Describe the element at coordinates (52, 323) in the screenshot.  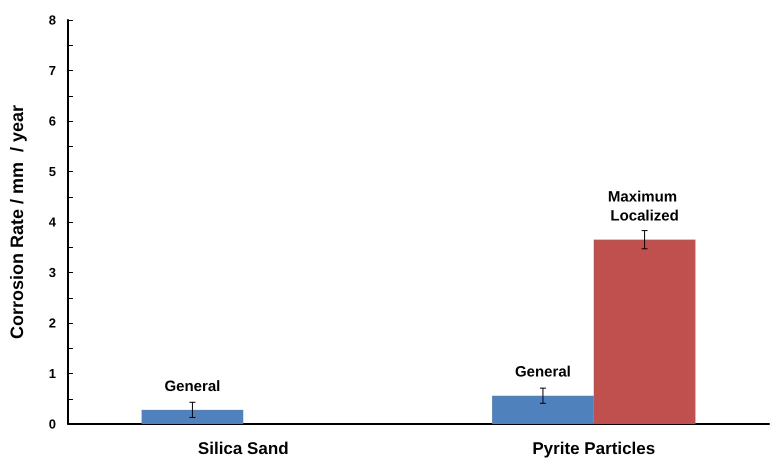
I see `y-tick-label: 2` at that location.